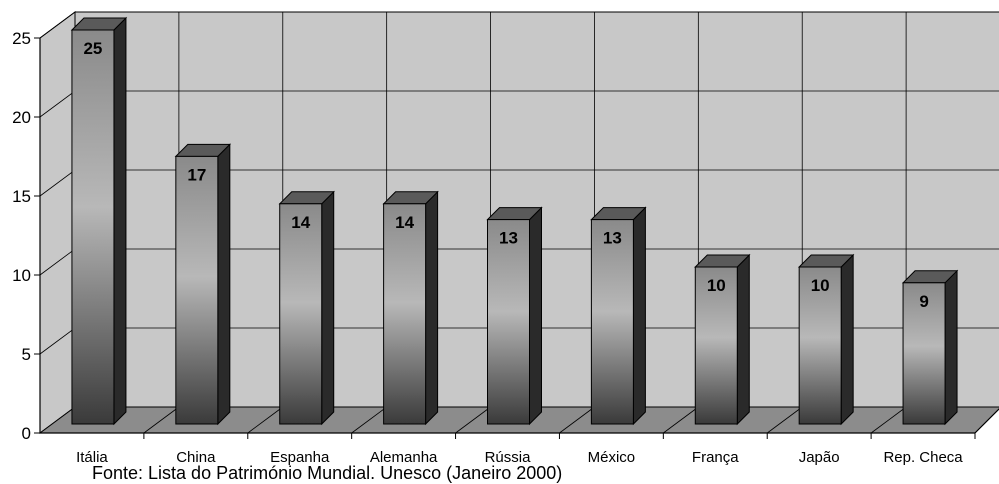 The image size is (999, 484). I want to click on category-label: Espanha, so click(300, 457).